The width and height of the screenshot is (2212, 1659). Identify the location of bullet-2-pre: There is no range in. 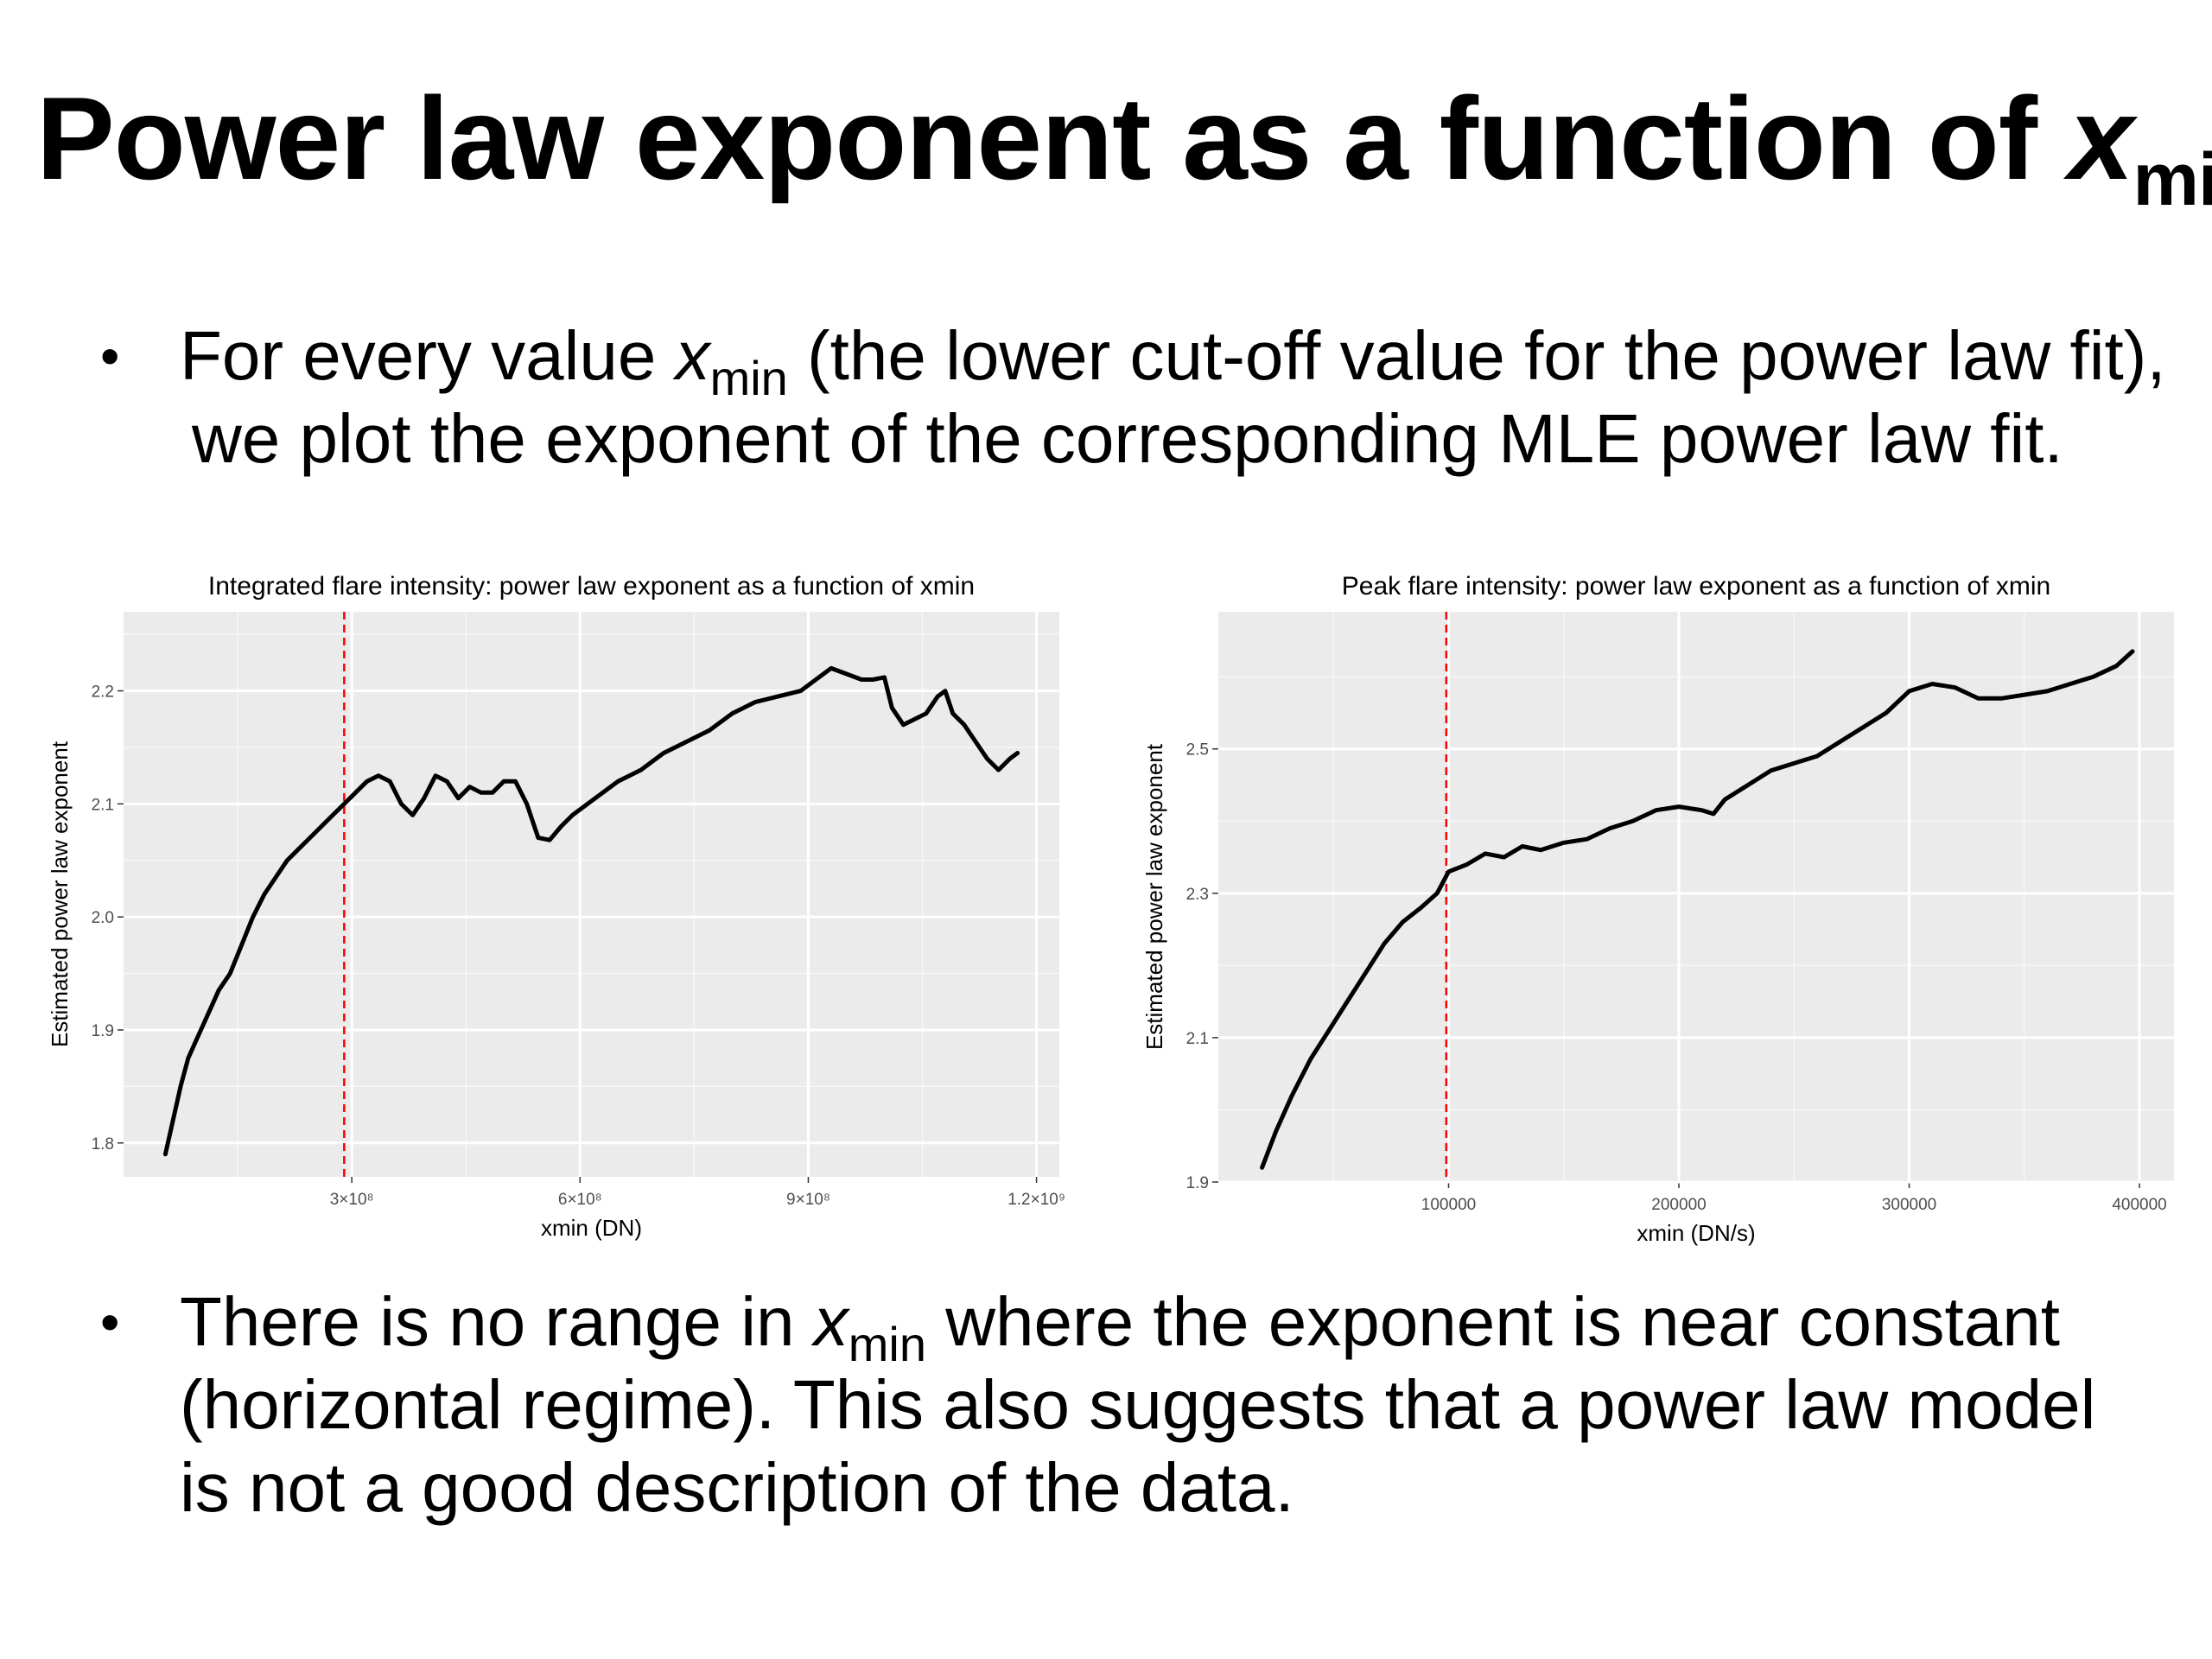
(497, 1321).